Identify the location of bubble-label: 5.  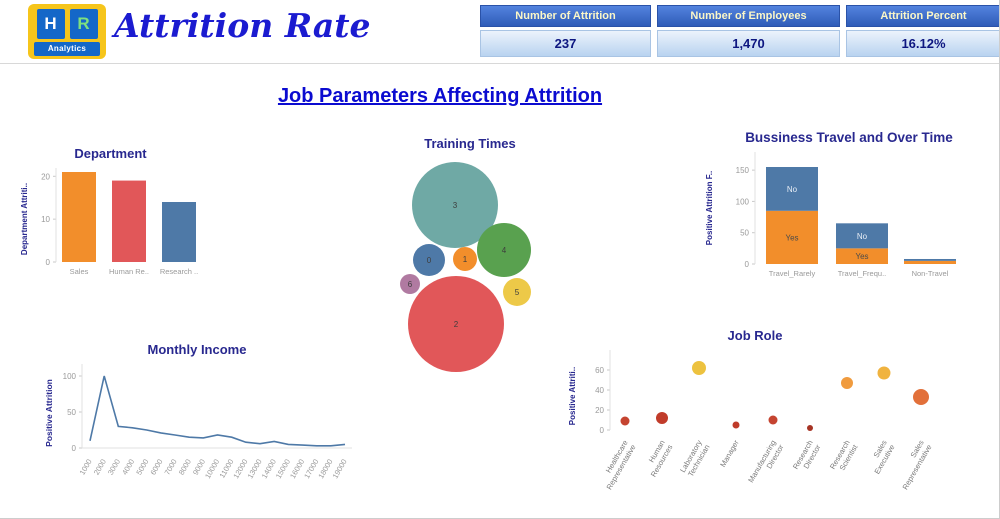
(517, 292).